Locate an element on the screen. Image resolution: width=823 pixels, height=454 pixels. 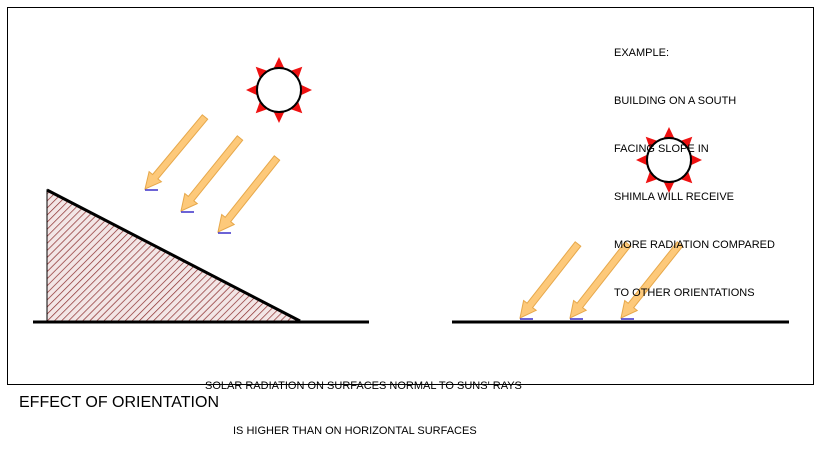
ray-arrows-left is located at coordinates (212, 174).